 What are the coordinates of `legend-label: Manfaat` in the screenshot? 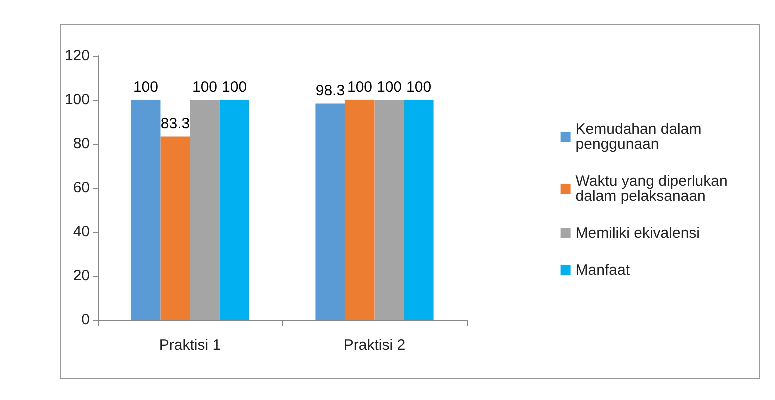 It's located at (603, 270).